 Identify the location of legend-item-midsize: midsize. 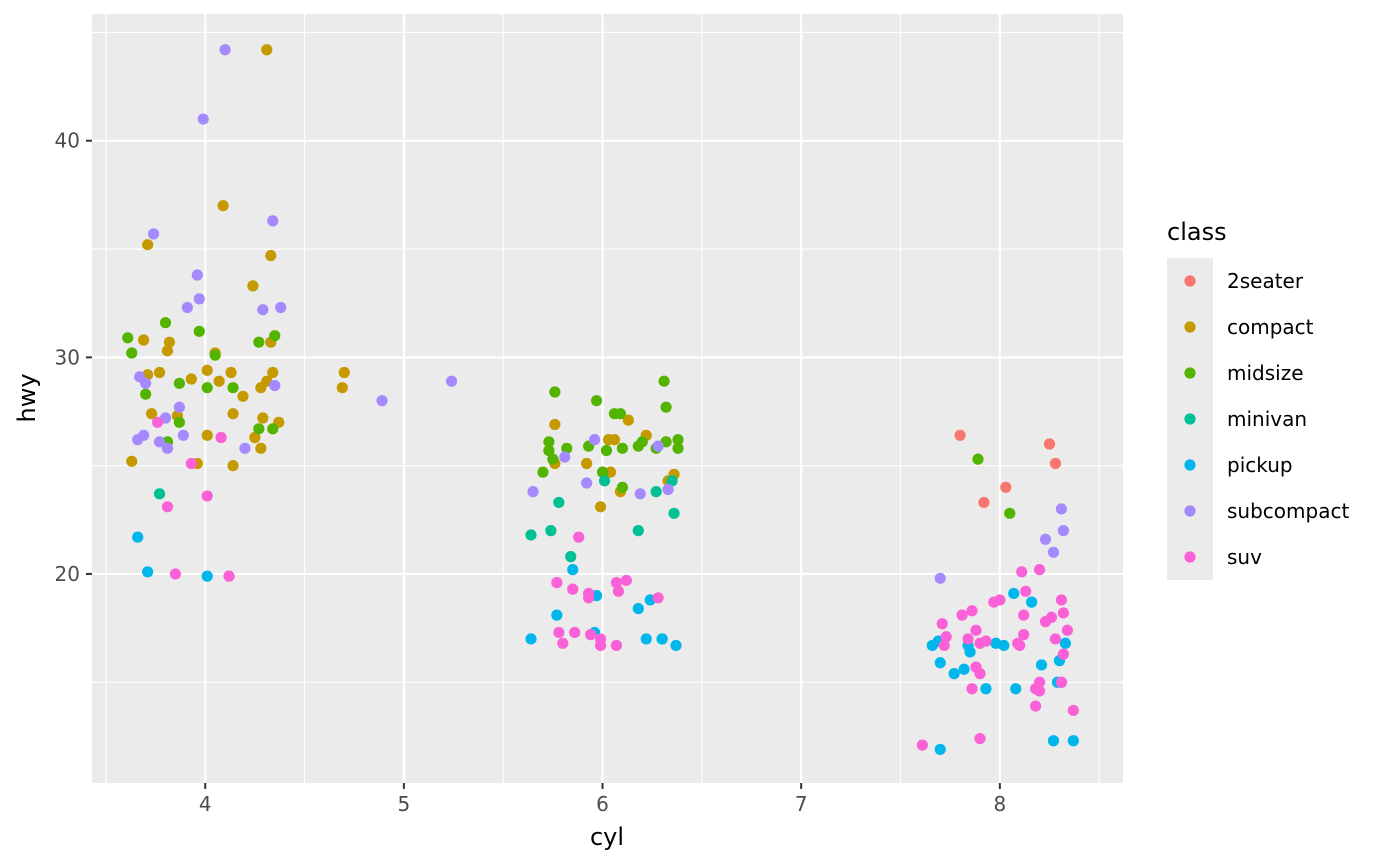
(1244, 373).